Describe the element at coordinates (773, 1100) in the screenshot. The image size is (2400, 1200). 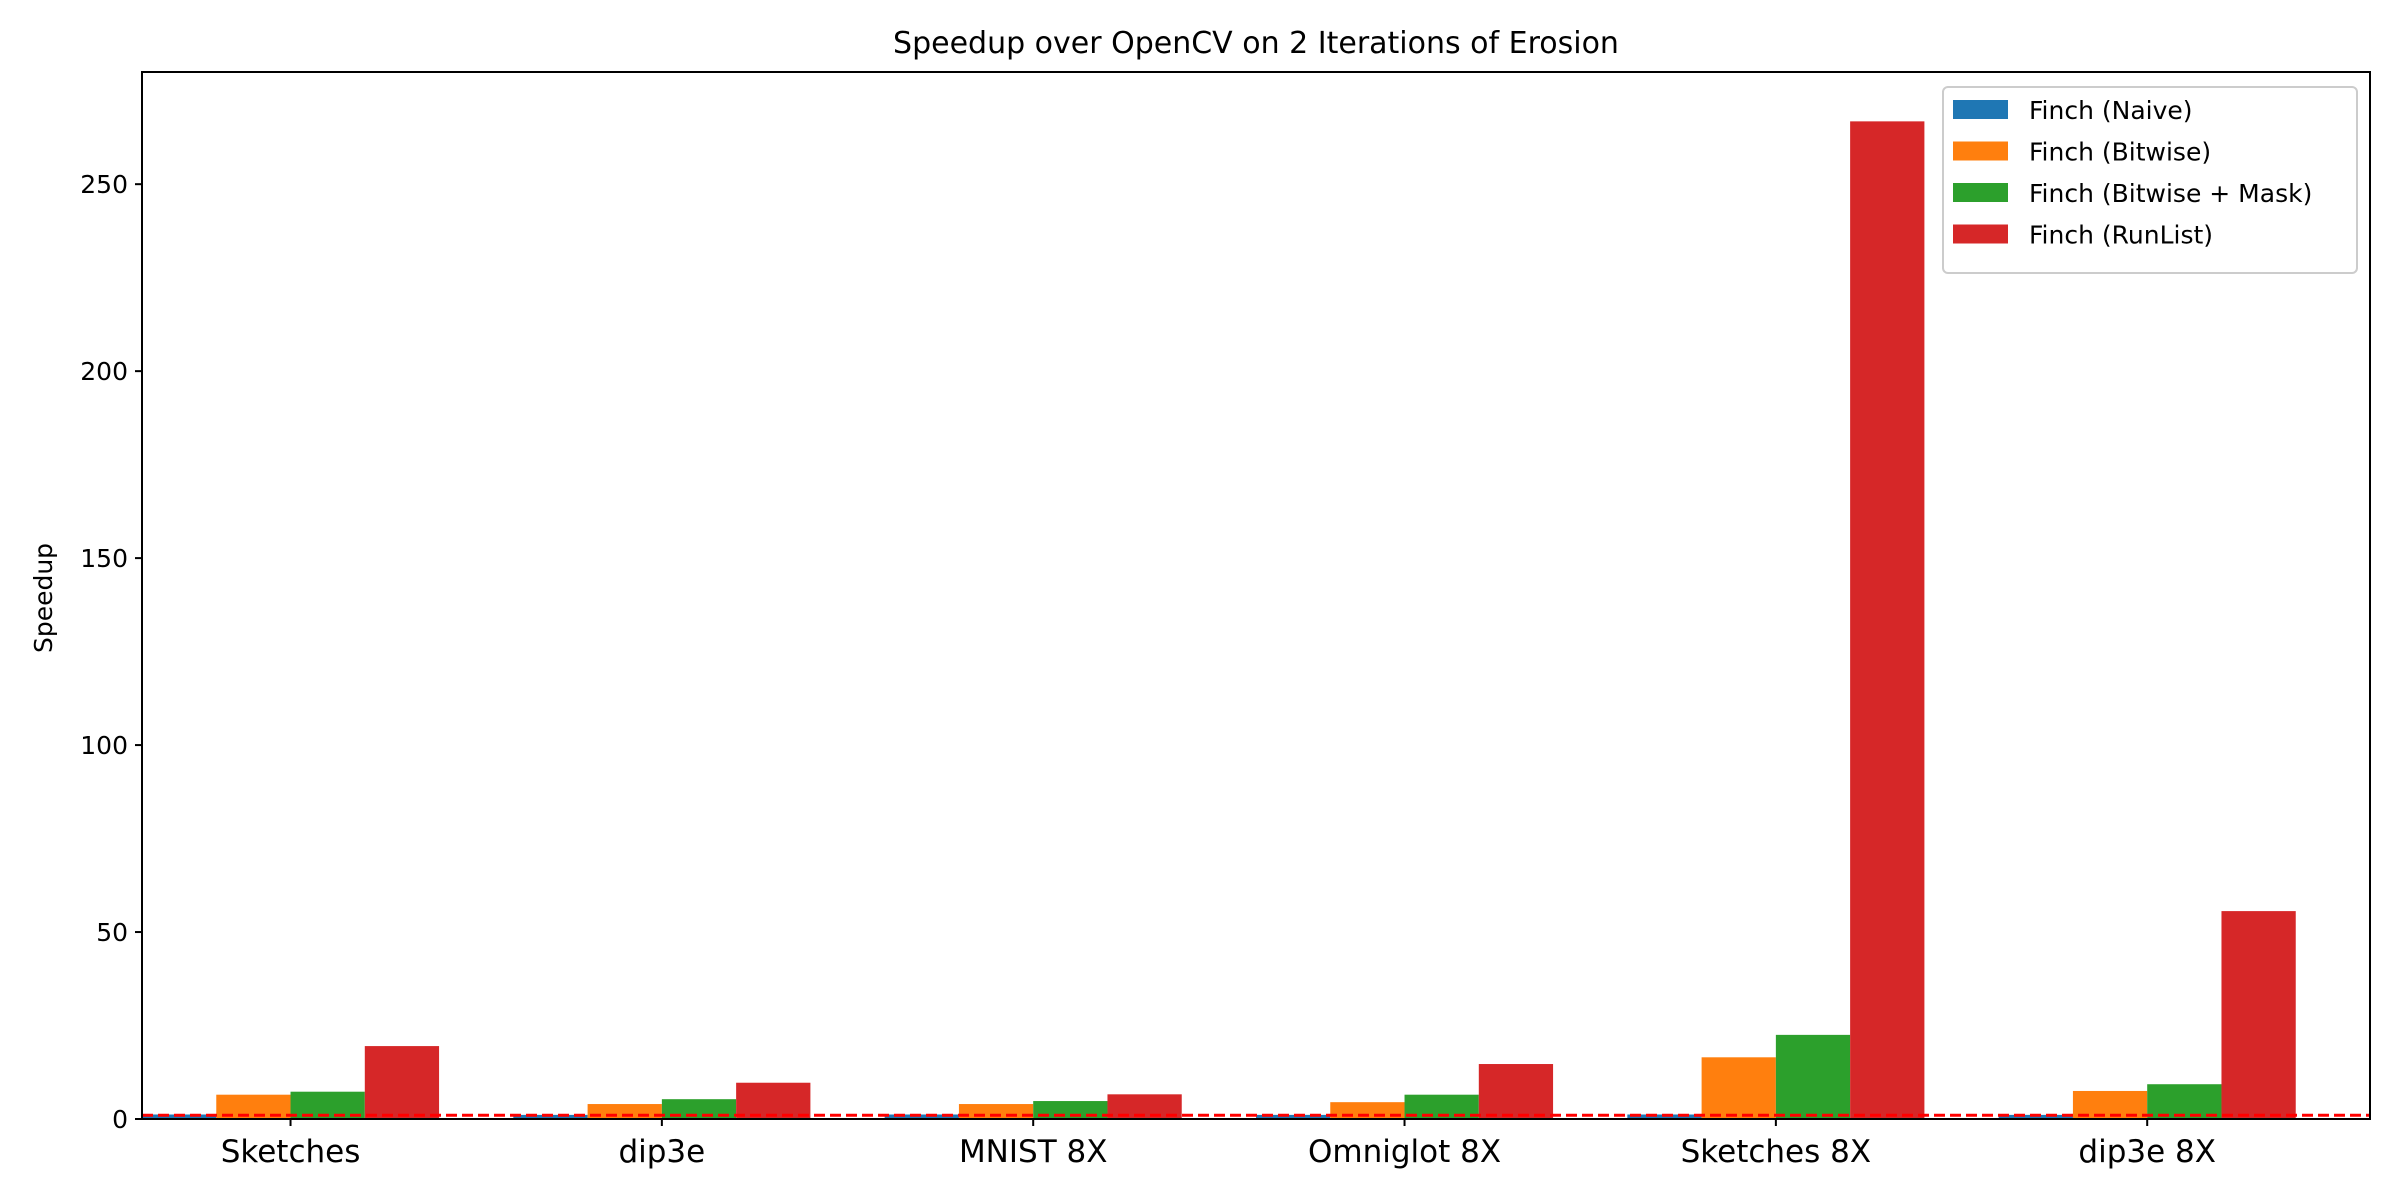
I see `bar-finch-runlist-dip3e` at that location.